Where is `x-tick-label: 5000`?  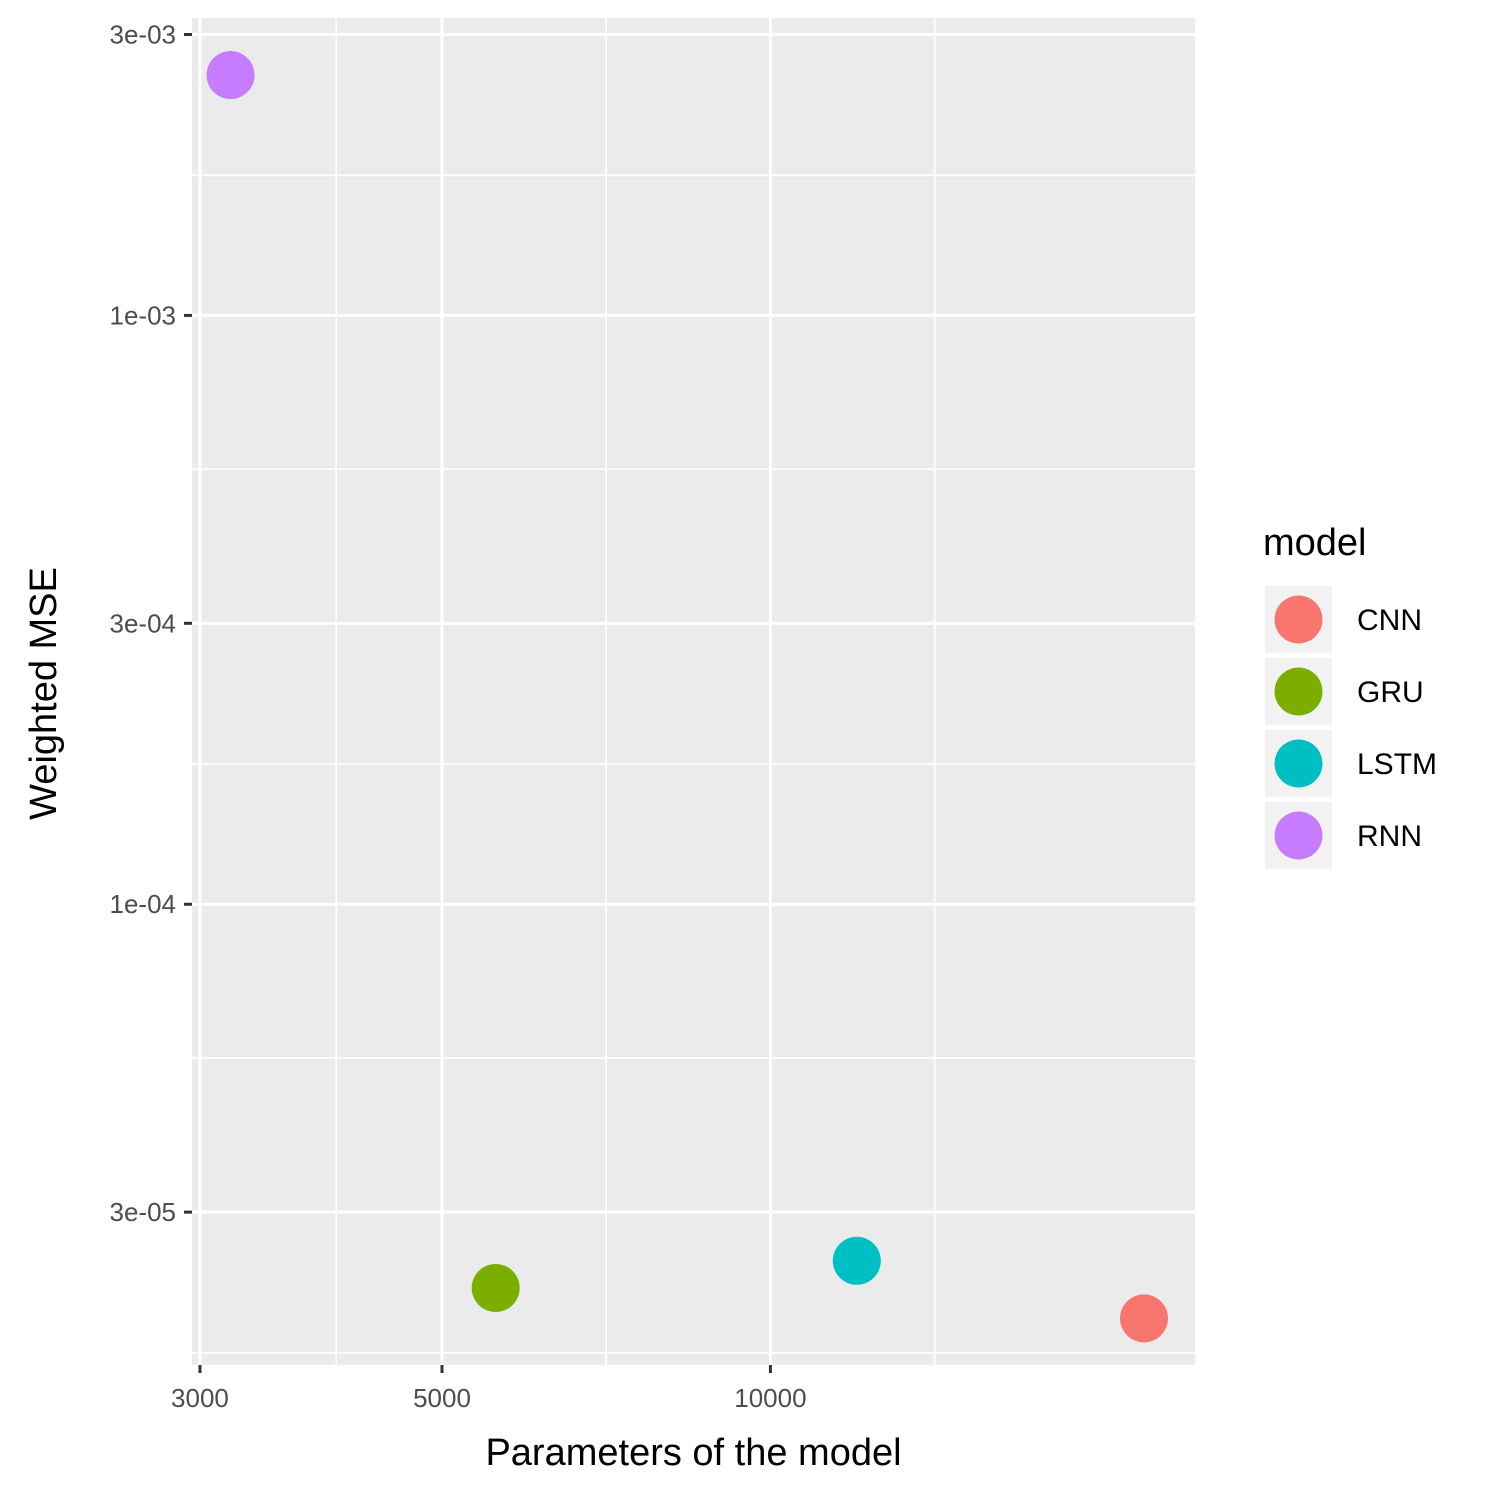
x-tick-label: 5000 is located at coordinates (442, 1398).